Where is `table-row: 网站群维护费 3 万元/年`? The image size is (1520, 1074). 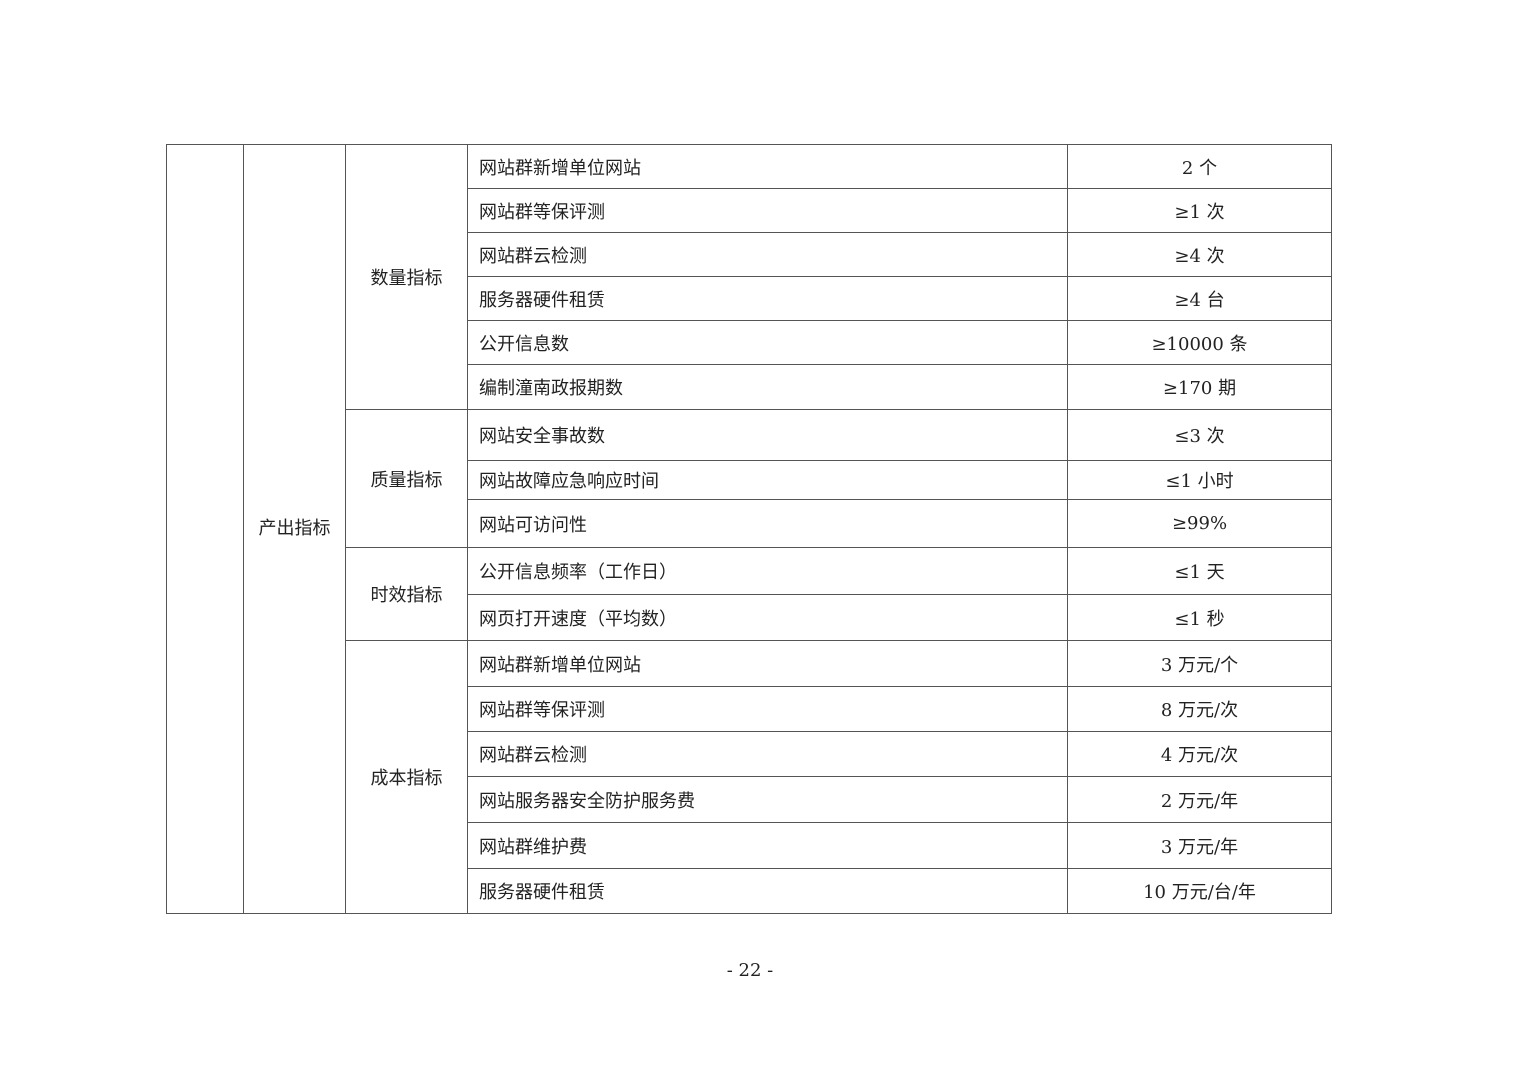
table-row: 网站群维护费 3 万元/年 is located at coordinates (749, 845).